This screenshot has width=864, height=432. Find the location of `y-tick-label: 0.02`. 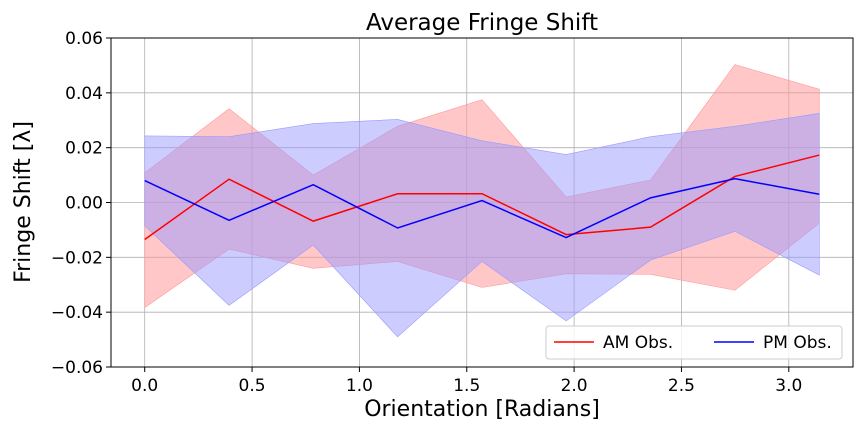

y-tick-label: 0.02 is located at coordinates (84, 149).